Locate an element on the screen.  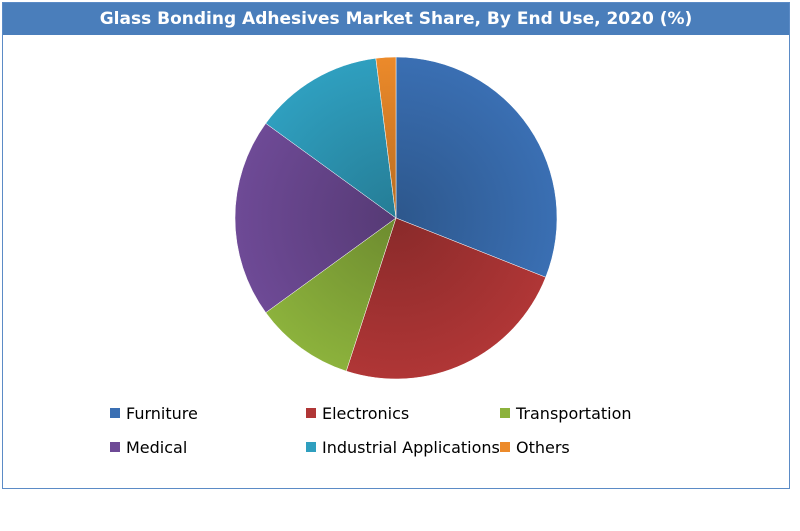
legend-item-electronics: Electronics is located at coordinates (357, 414).